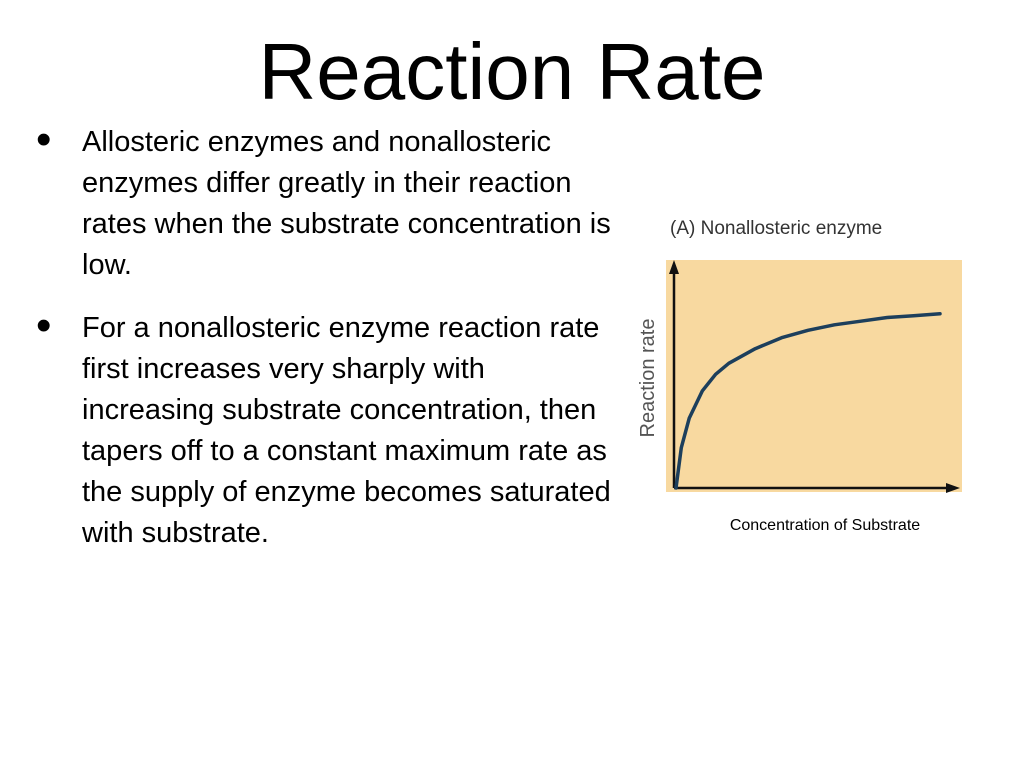 This screenshot has width=1024, height=768. What do you see at coordinates (825, 525) in the screenshot?
I see `x-axis-caption: Concentration of Substrate` at bounding box center [825, 525].